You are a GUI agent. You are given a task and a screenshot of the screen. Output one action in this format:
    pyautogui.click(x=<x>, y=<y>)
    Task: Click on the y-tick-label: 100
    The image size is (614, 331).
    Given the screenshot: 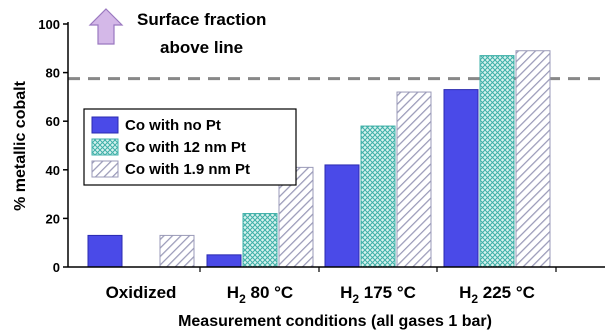 What is the action you would take?
    pyautogui.click(x=49, y=24)
    